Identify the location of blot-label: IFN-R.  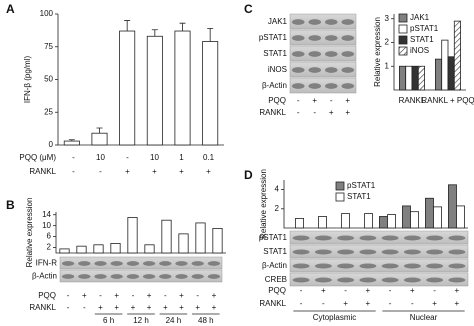
(47, 263).